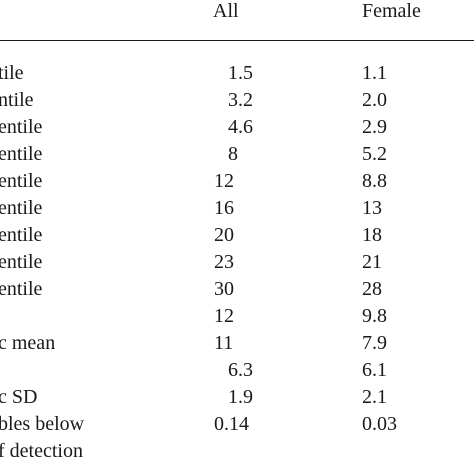 Image resolution: width=474 pixels, height=474 pixels. What do you see at coordinates (391, 11) in the screenshot?
I see `column-header-female: Female` at bounding box center [391, 11].